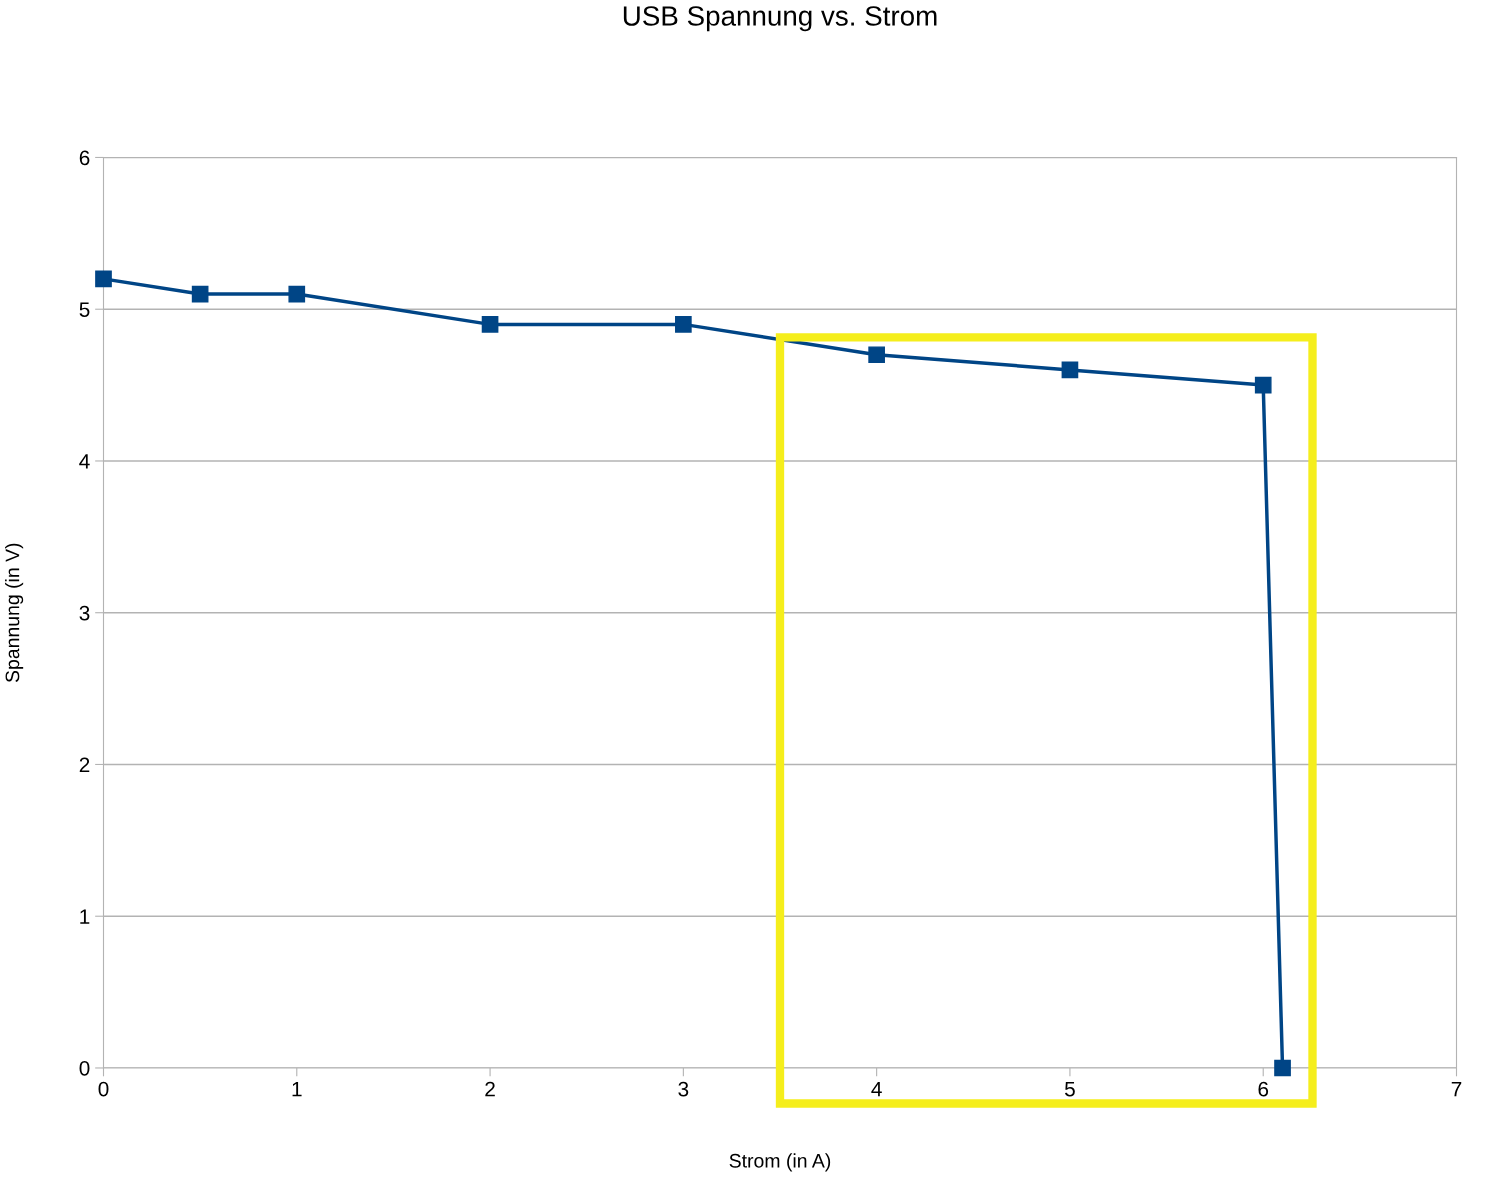 The height and width of the screenshot is (1184, 1500). What do you see at coordinates (490, 1089) in the screenshot?
I see `x-tick-label: 2` at bounding box center [490, 1089].